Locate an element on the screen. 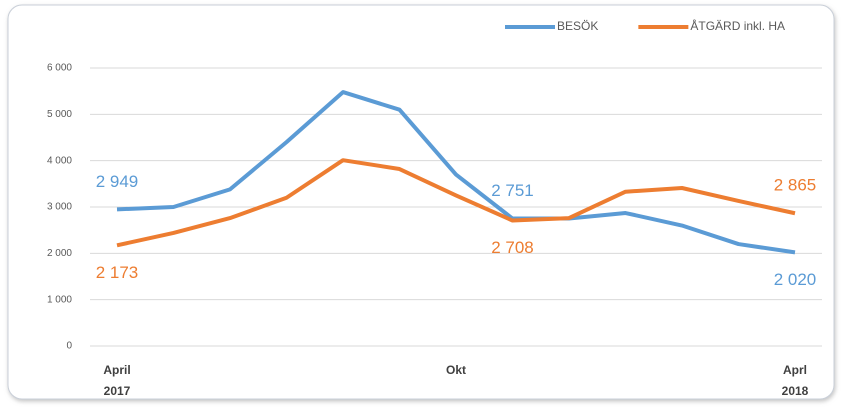 The width and height of the screenshot is (844, 412). data-label: 2 173 is located at coordinates (117, 272).